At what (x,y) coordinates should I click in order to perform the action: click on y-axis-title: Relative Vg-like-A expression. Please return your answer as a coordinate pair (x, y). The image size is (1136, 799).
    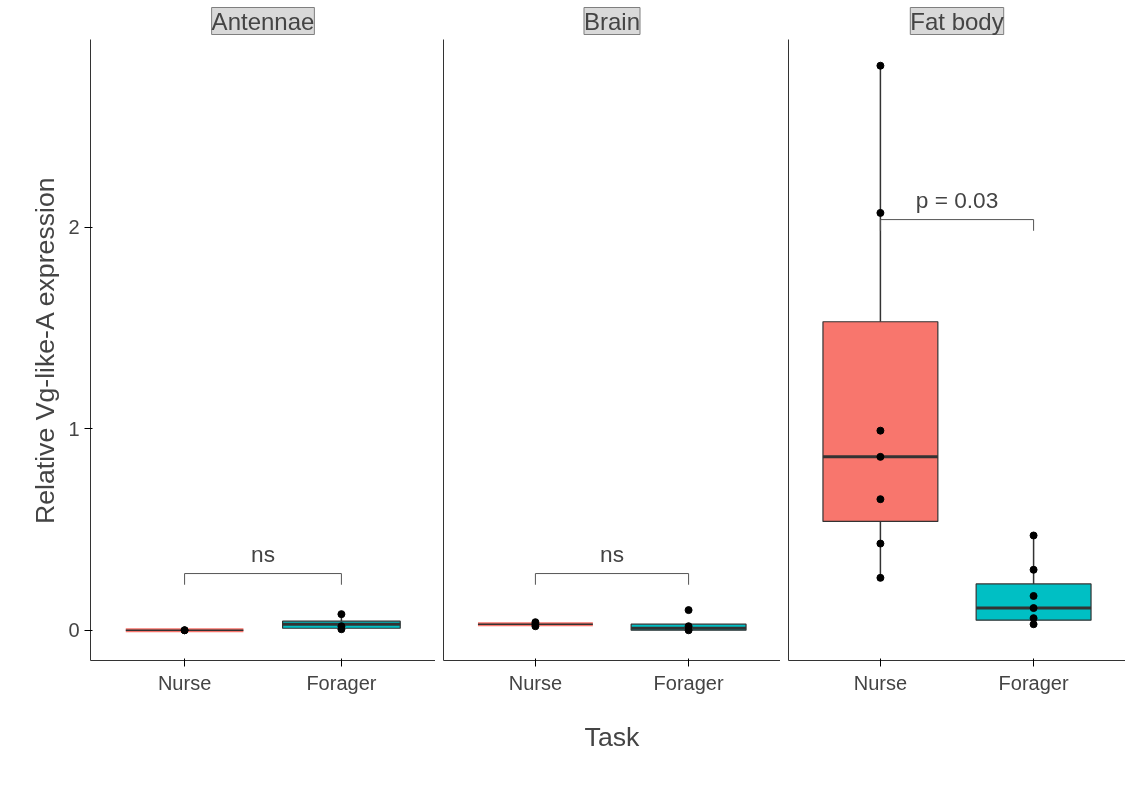
    Looking at the image, I should click on (45, 351).